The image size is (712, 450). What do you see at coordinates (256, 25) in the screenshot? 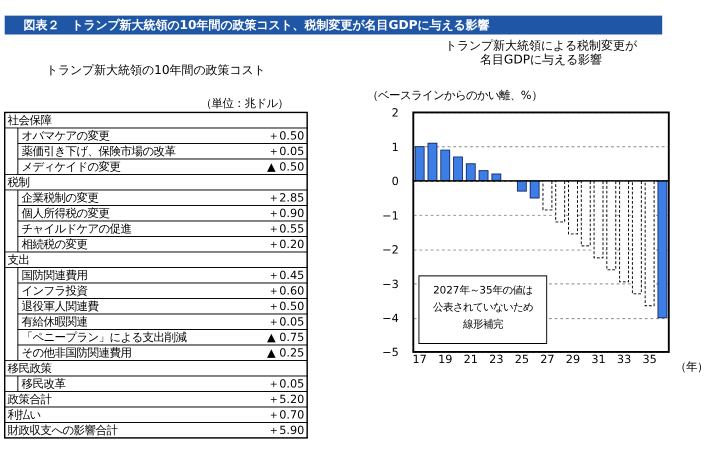
I see `text: 図表２ トランプ新大統領の10年間の政策コスト、税制変更が名目GDPに与える影響` at bounding box center [256, 25].